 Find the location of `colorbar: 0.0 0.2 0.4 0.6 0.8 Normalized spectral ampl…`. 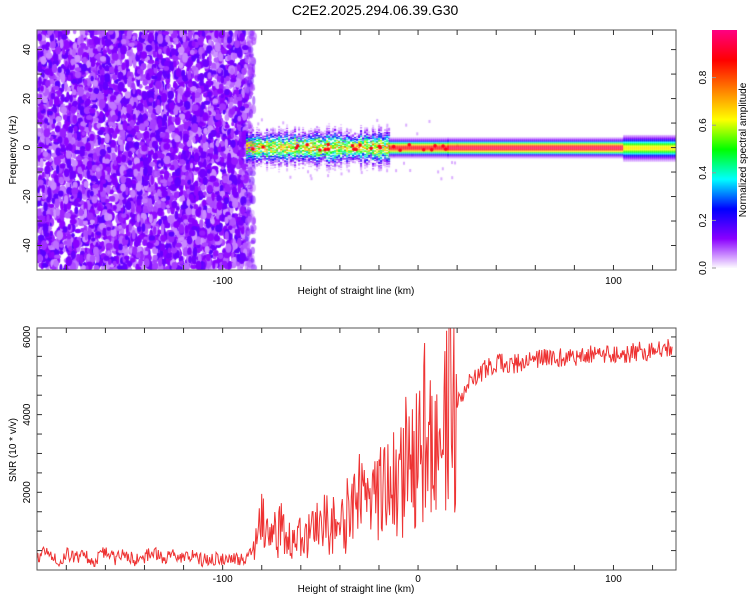

colorbar: 0.0 0.2 0.4 0.6 0.8 Normalized spectral ampl… is located at coordinates (723, 172).